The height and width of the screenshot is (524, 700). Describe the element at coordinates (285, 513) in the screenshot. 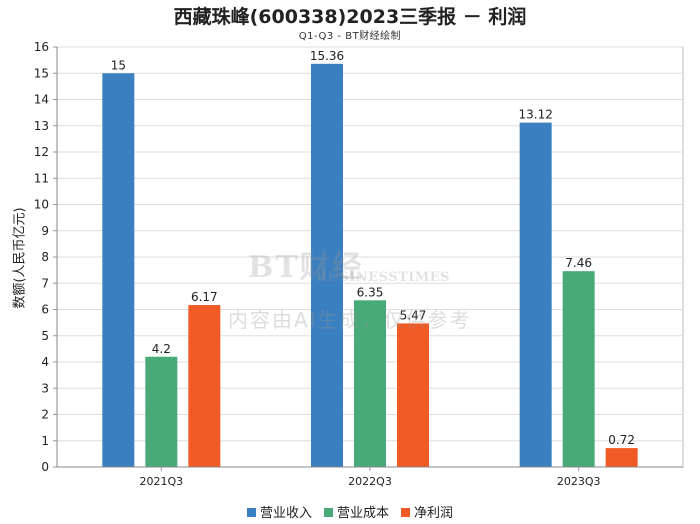

I see `legend-label: 营业收入` at that location.